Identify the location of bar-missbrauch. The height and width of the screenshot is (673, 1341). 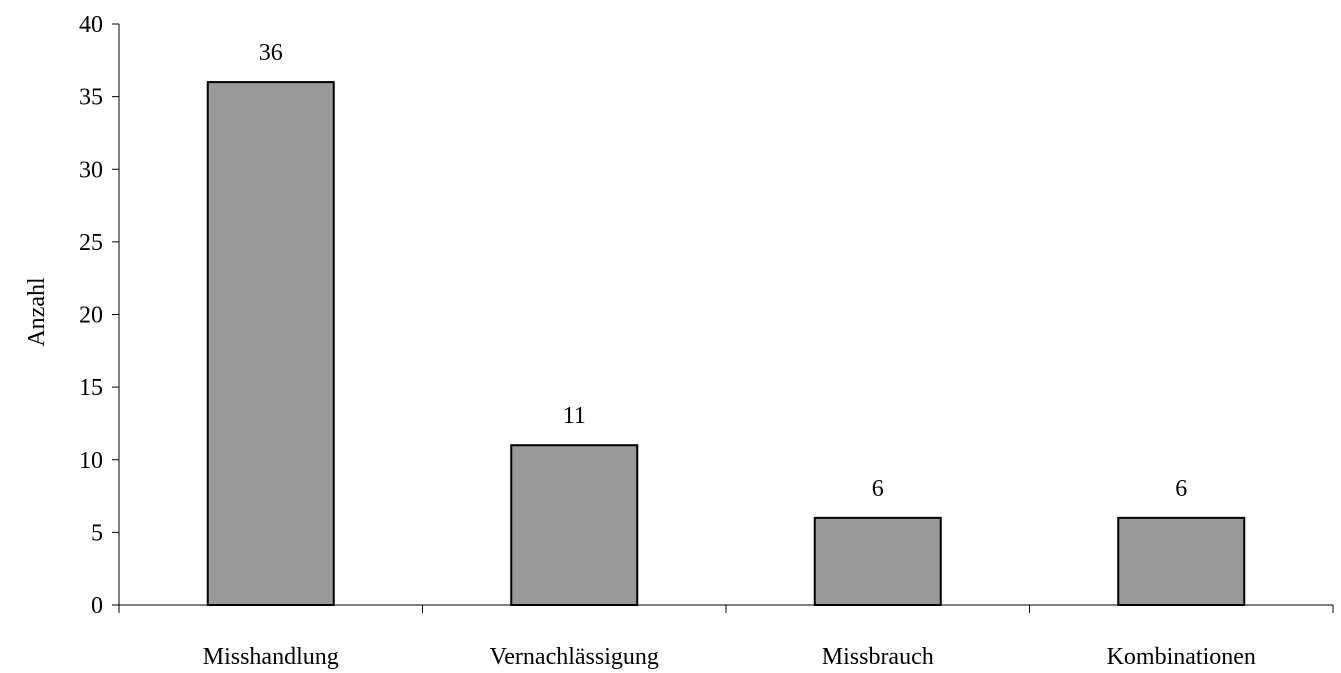
(877, 561).